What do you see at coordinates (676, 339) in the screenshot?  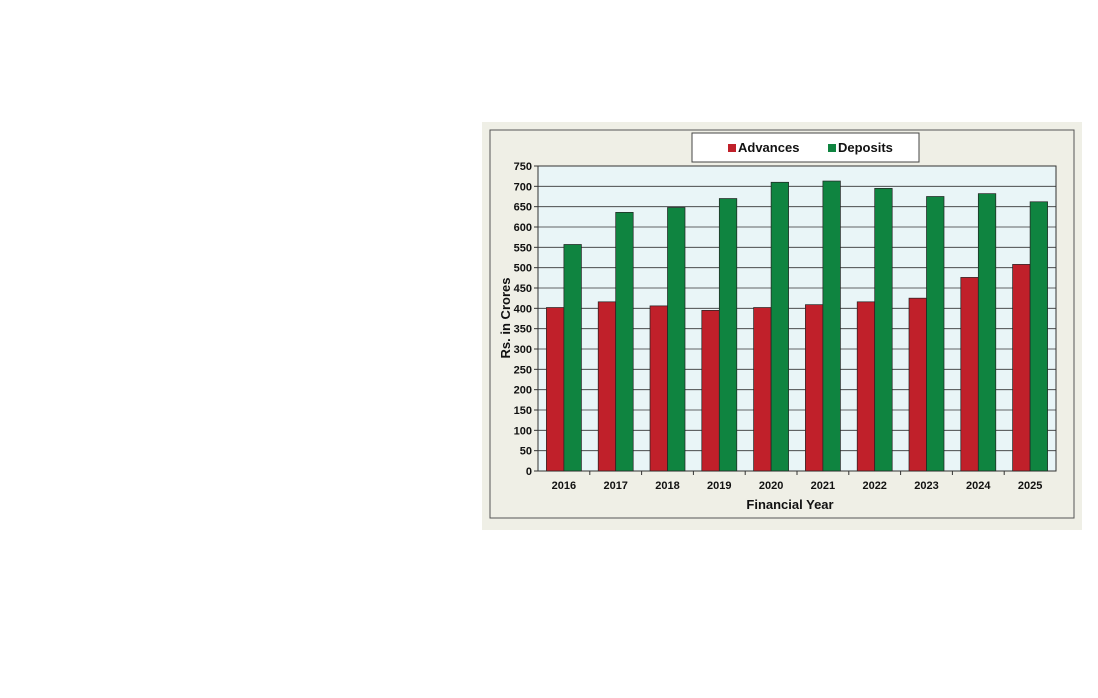 I see `bar-deposits-2018` at bounding box center [676, 339].